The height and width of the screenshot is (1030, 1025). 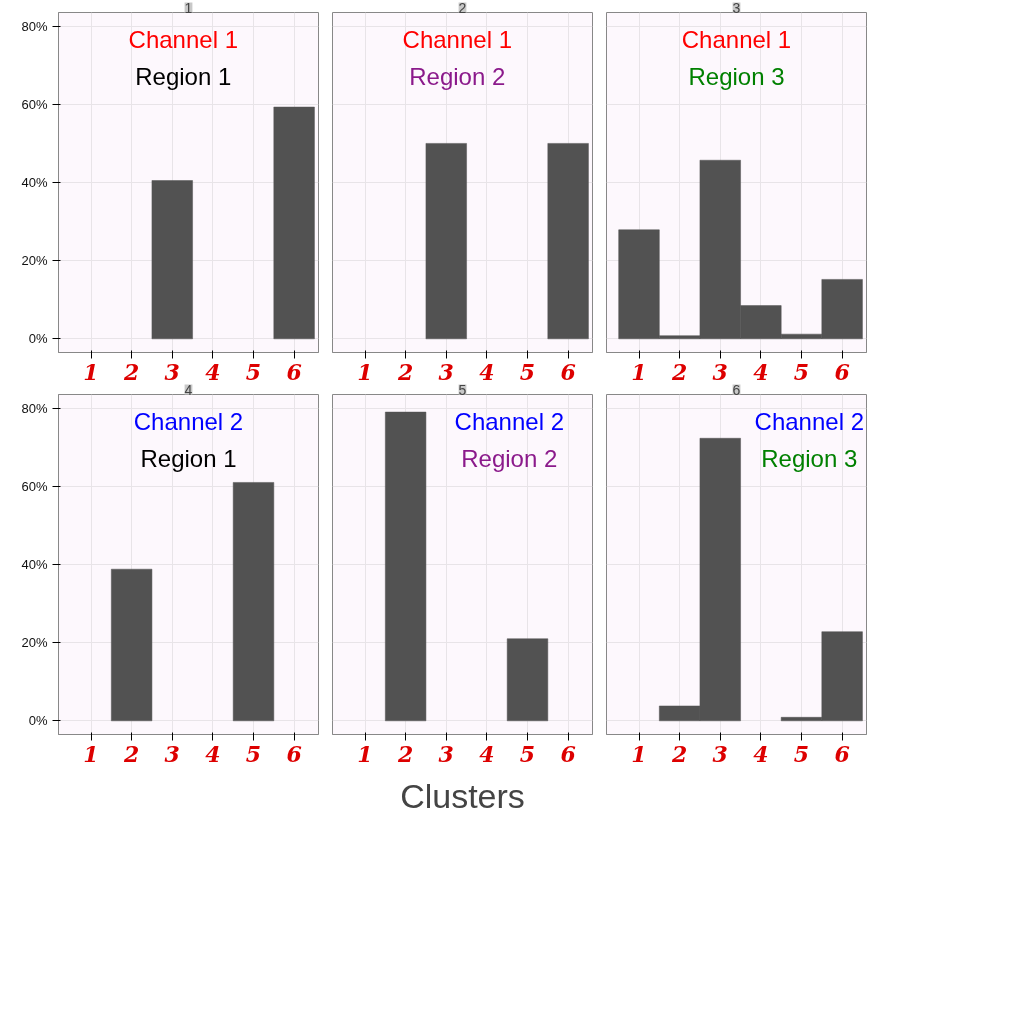 I want to click on chart-title: 5, so click(x=462, y=389).